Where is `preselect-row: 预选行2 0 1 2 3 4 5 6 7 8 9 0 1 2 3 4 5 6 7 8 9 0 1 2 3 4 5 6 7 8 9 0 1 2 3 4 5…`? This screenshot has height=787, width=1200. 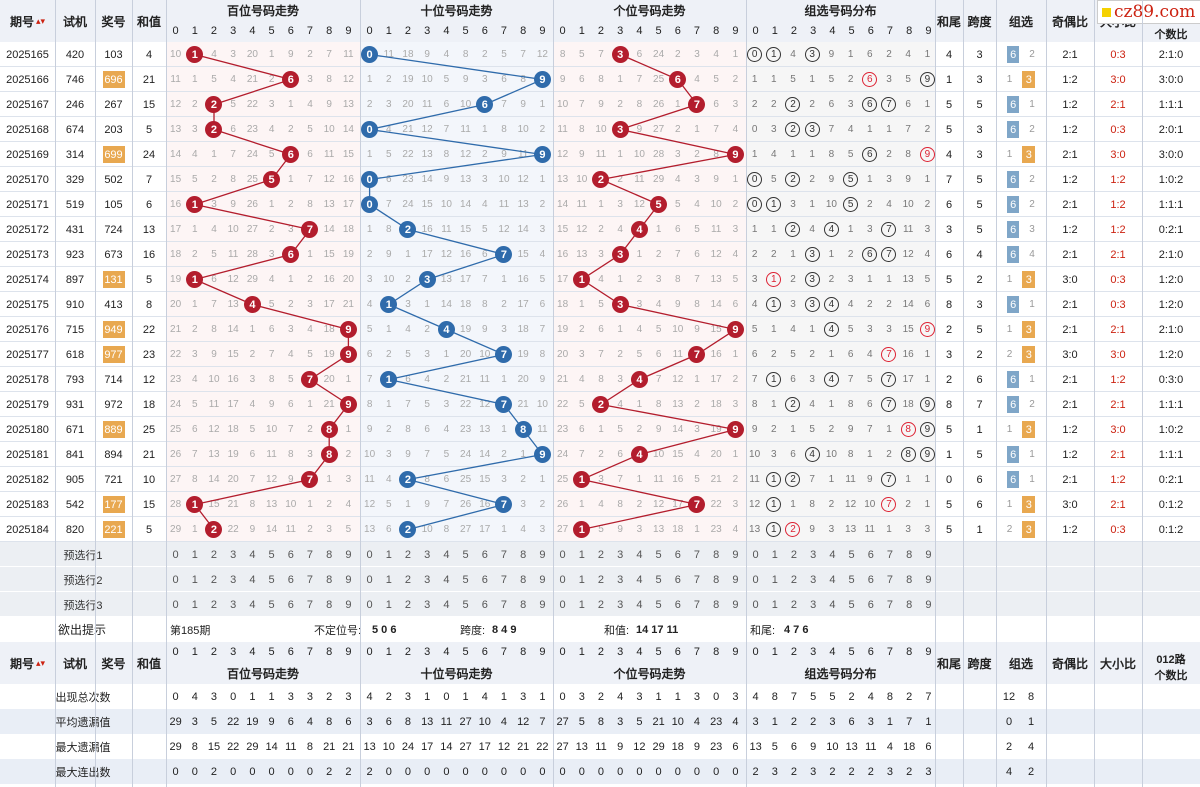 preselect-row: 预选行2 0 1 2 3 4 5 6 7 8 9 0 1 2 3 4 5 6 7 8 9 0 1 2 3 4 5 6 7 8 9 0 1 2 3 4 5… is located at coordinates (600, 579).